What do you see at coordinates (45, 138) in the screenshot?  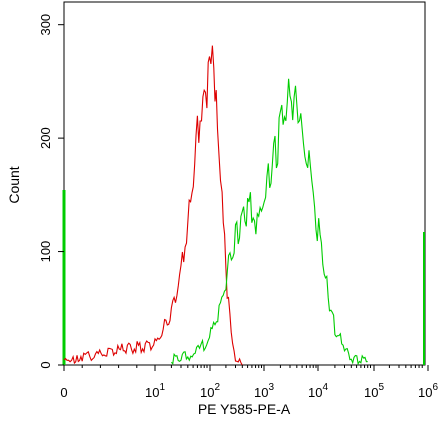 I see `y-tick-label: 200` at bounding box center [45, 138].